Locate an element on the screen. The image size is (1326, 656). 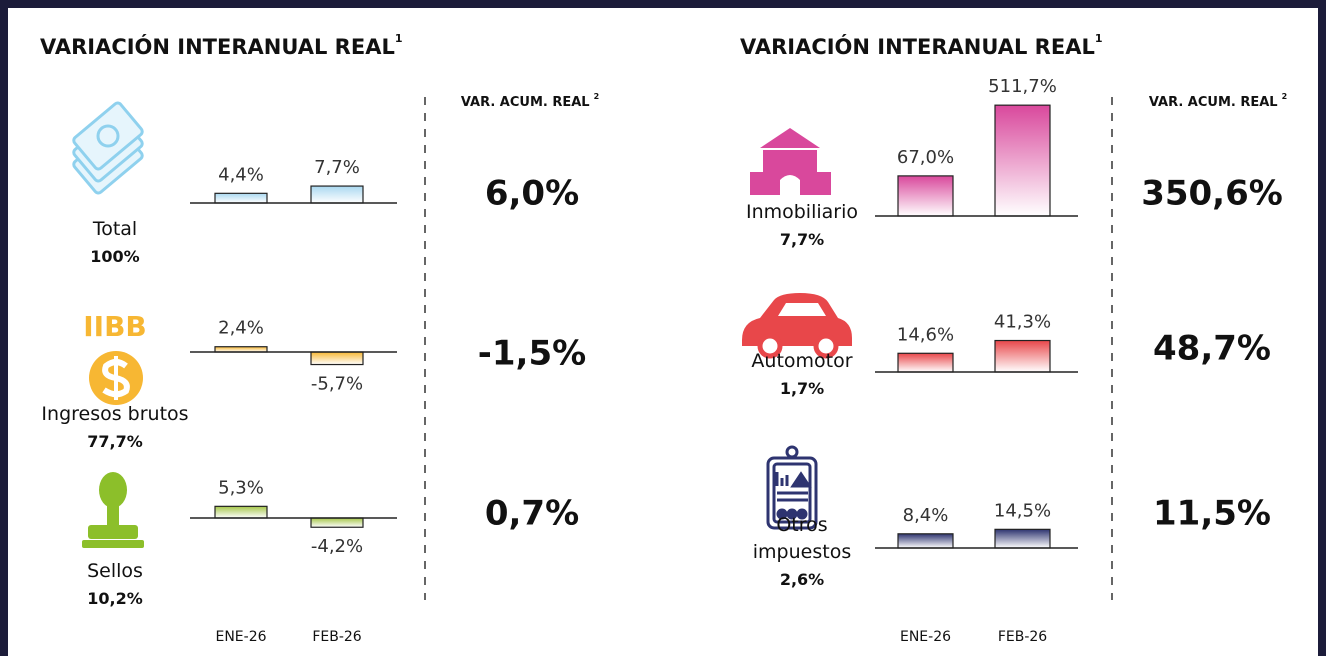
row-label: Inmobiliario 7,7% is located at coordinates (802, 226).